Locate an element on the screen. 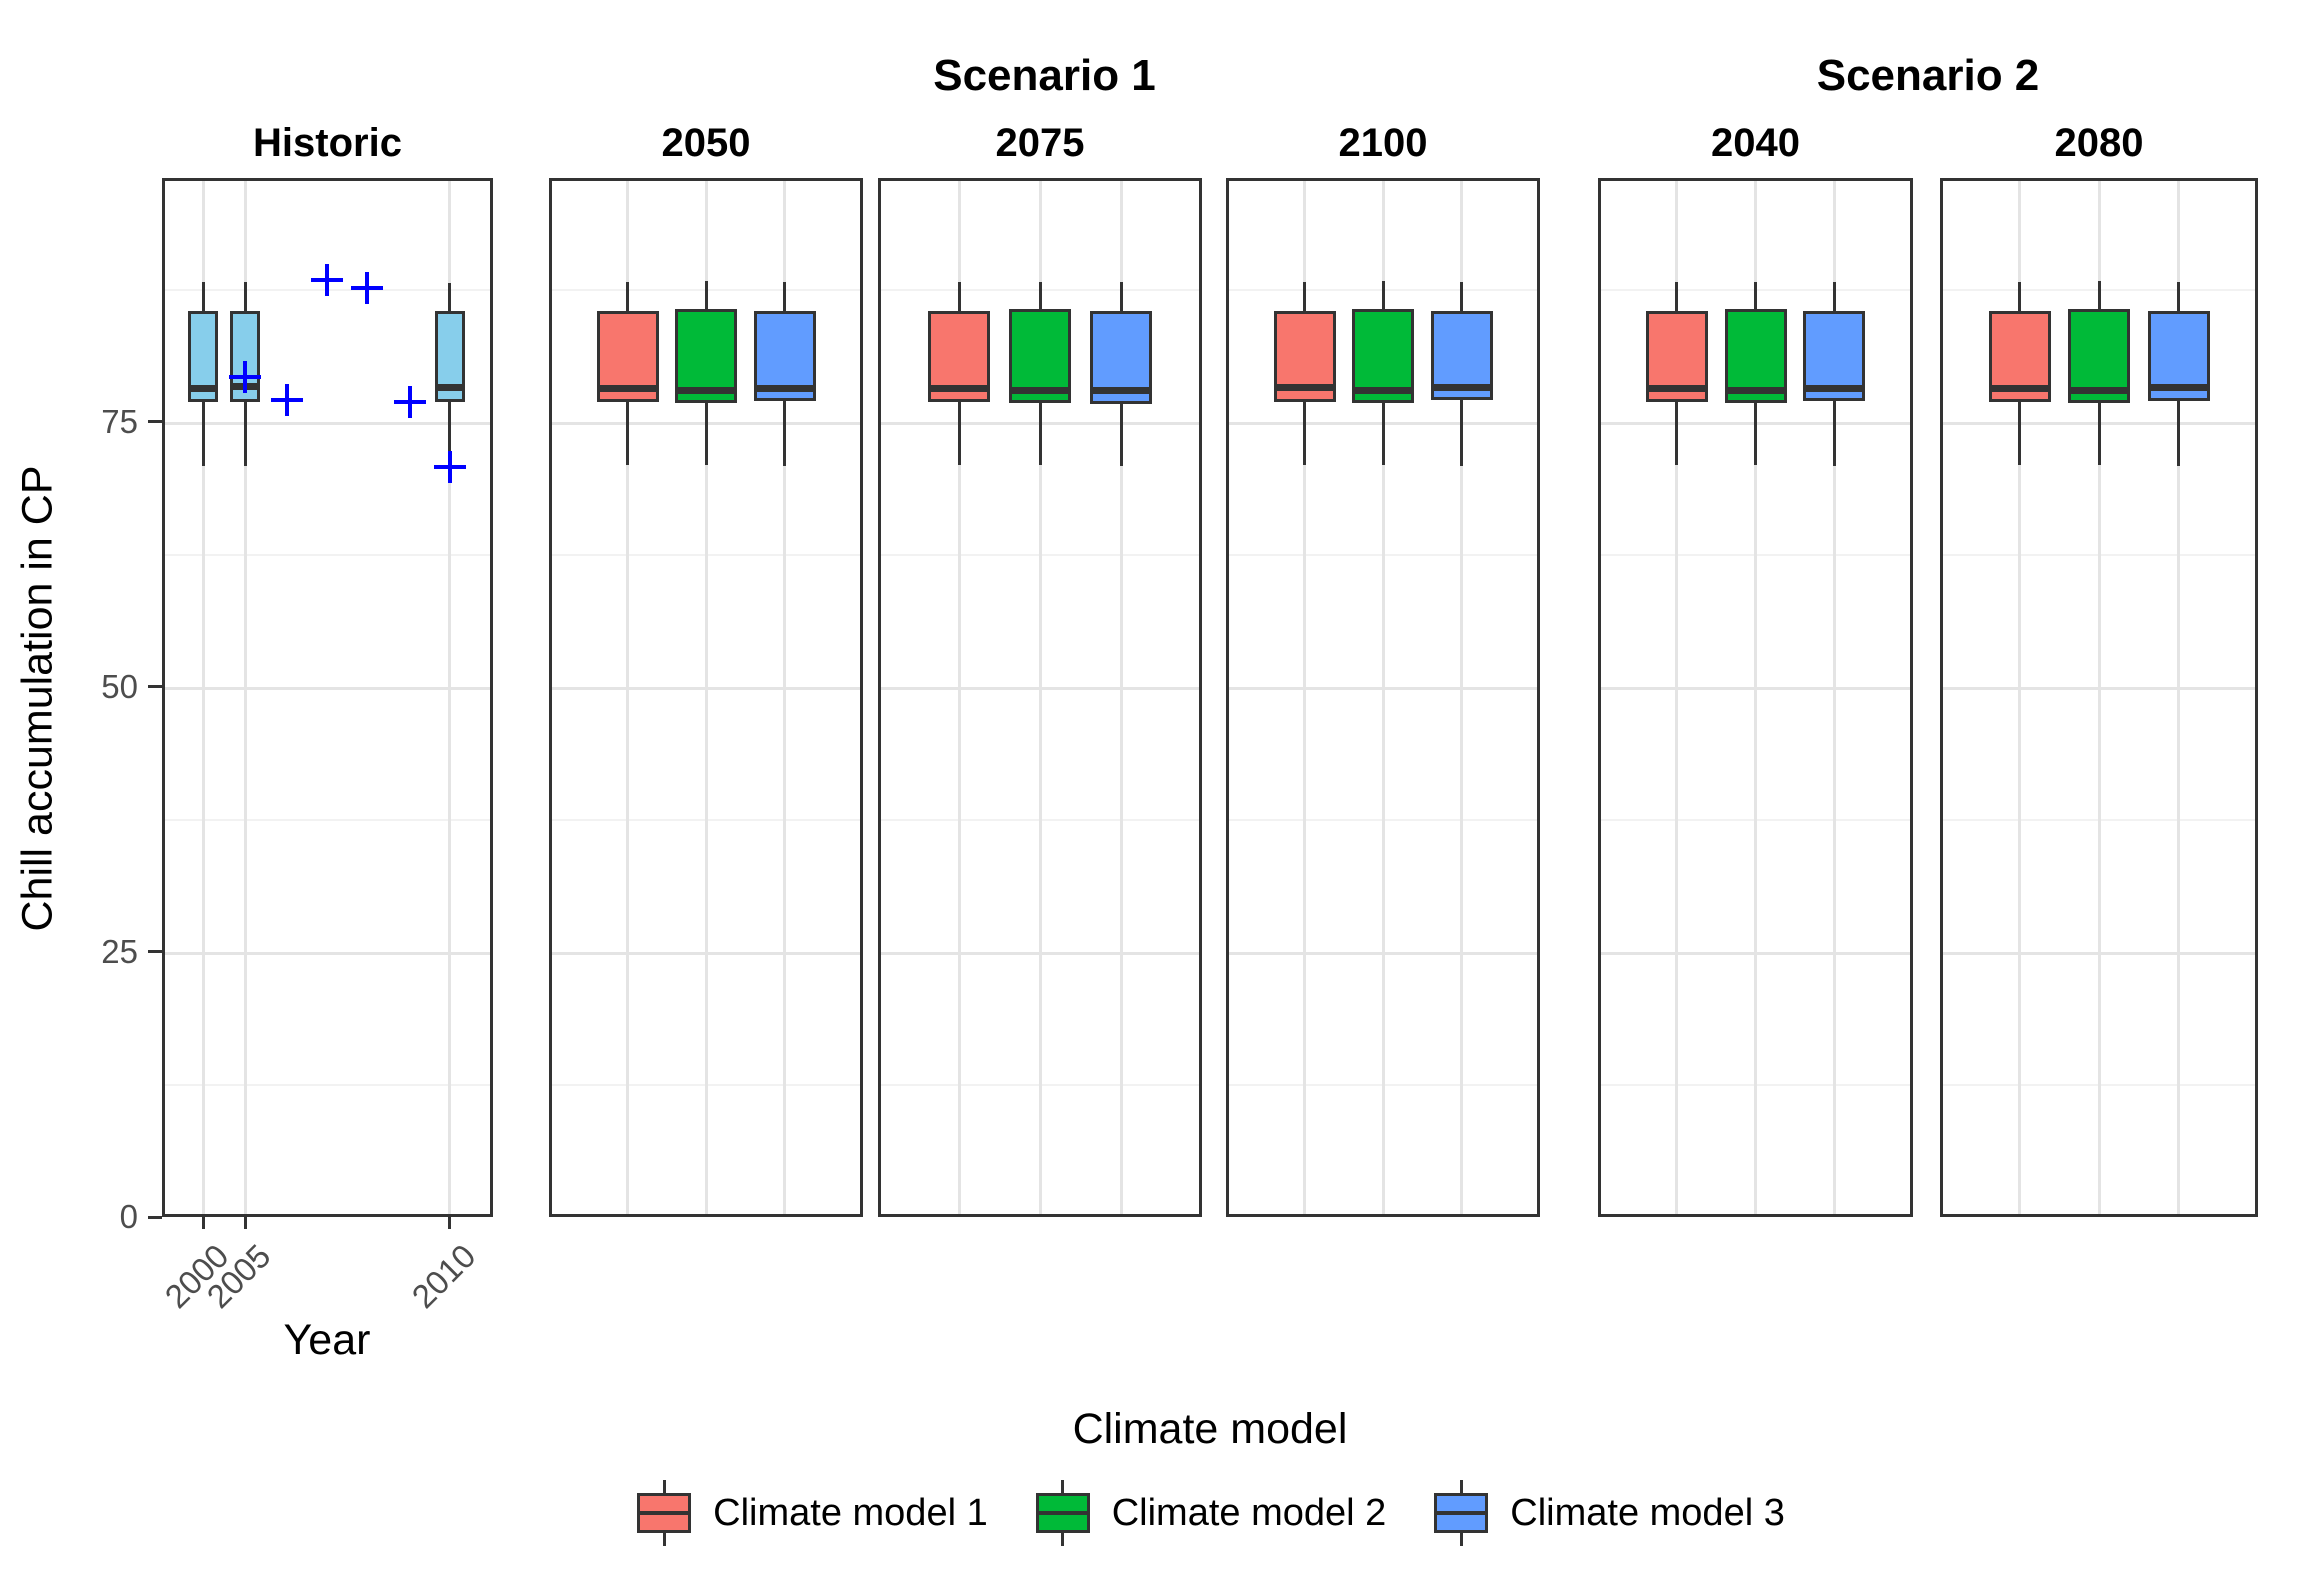 This screenshot has height=1596, width=2303. facet-title-2080: 2080 is located at coordinates (2099, 143).